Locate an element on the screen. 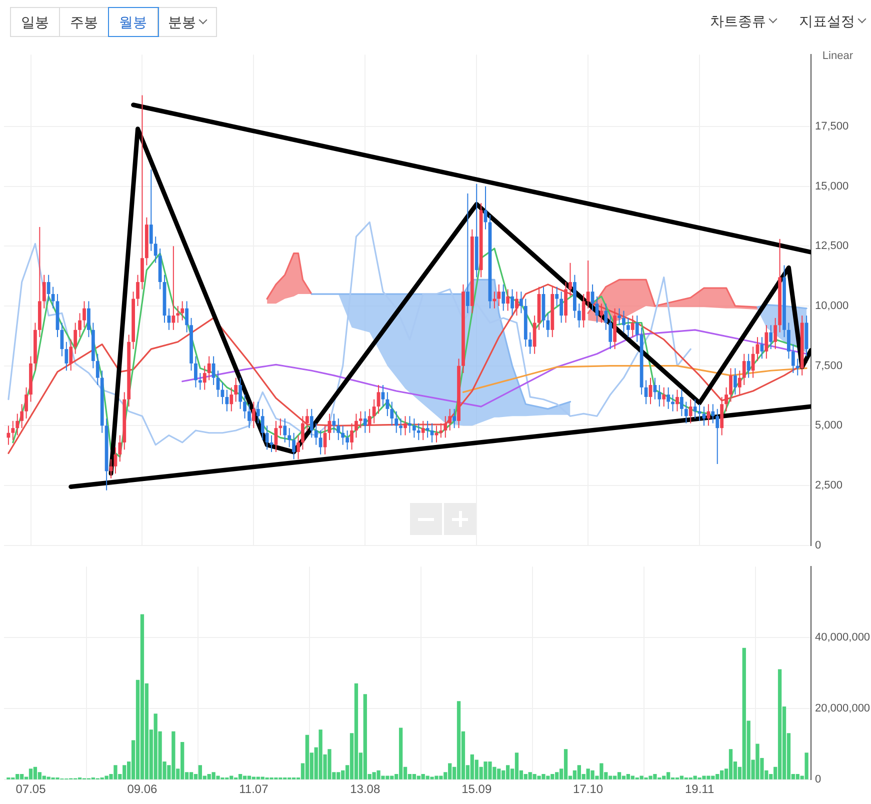  x-tick-label: 19.11 is located at coordinates (699, 789).